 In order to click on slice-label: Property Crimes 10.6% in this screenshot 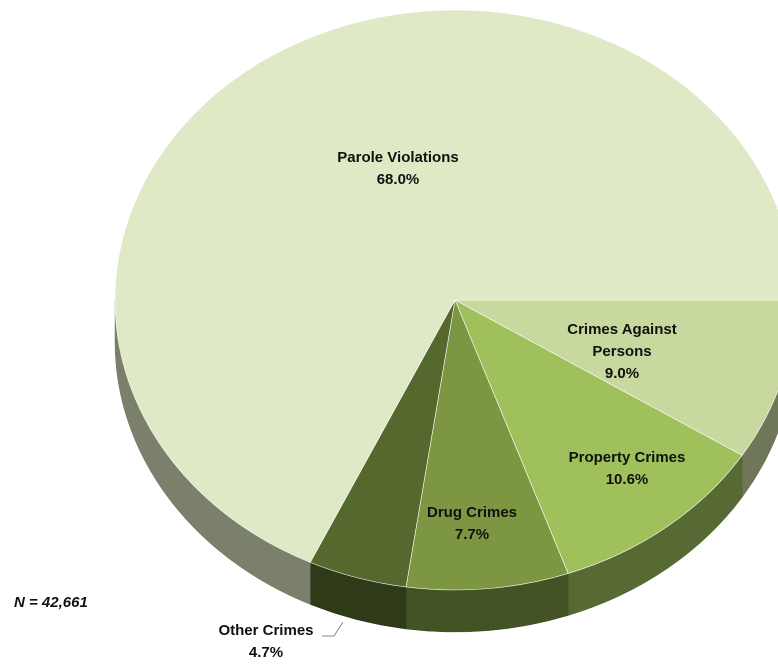, I will do `click(627, 469)`.